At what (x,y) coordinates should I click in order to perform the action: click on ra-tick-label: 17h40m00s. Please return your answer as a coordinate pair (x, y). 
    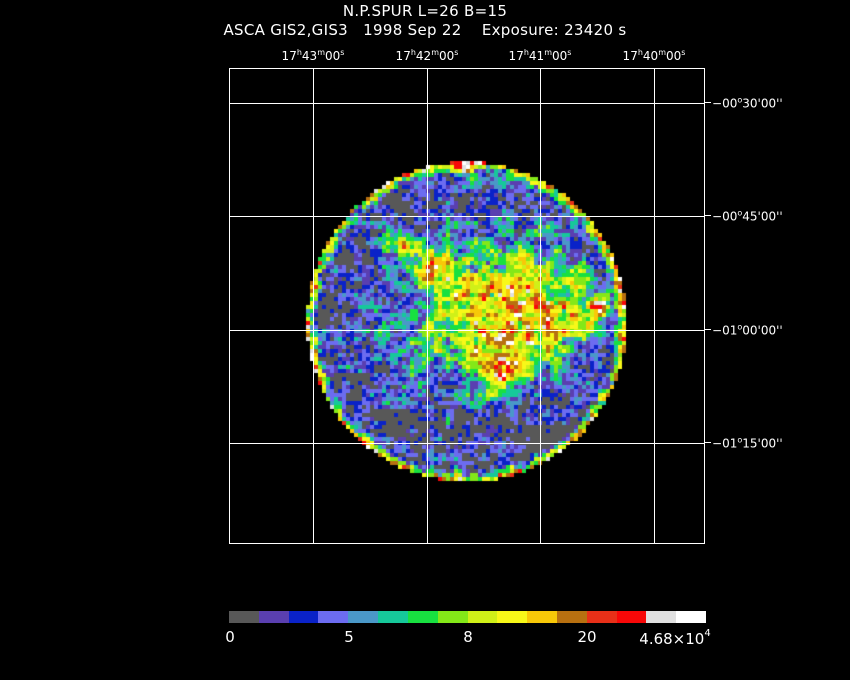
    Looking at the image, I should click on (654, 55).